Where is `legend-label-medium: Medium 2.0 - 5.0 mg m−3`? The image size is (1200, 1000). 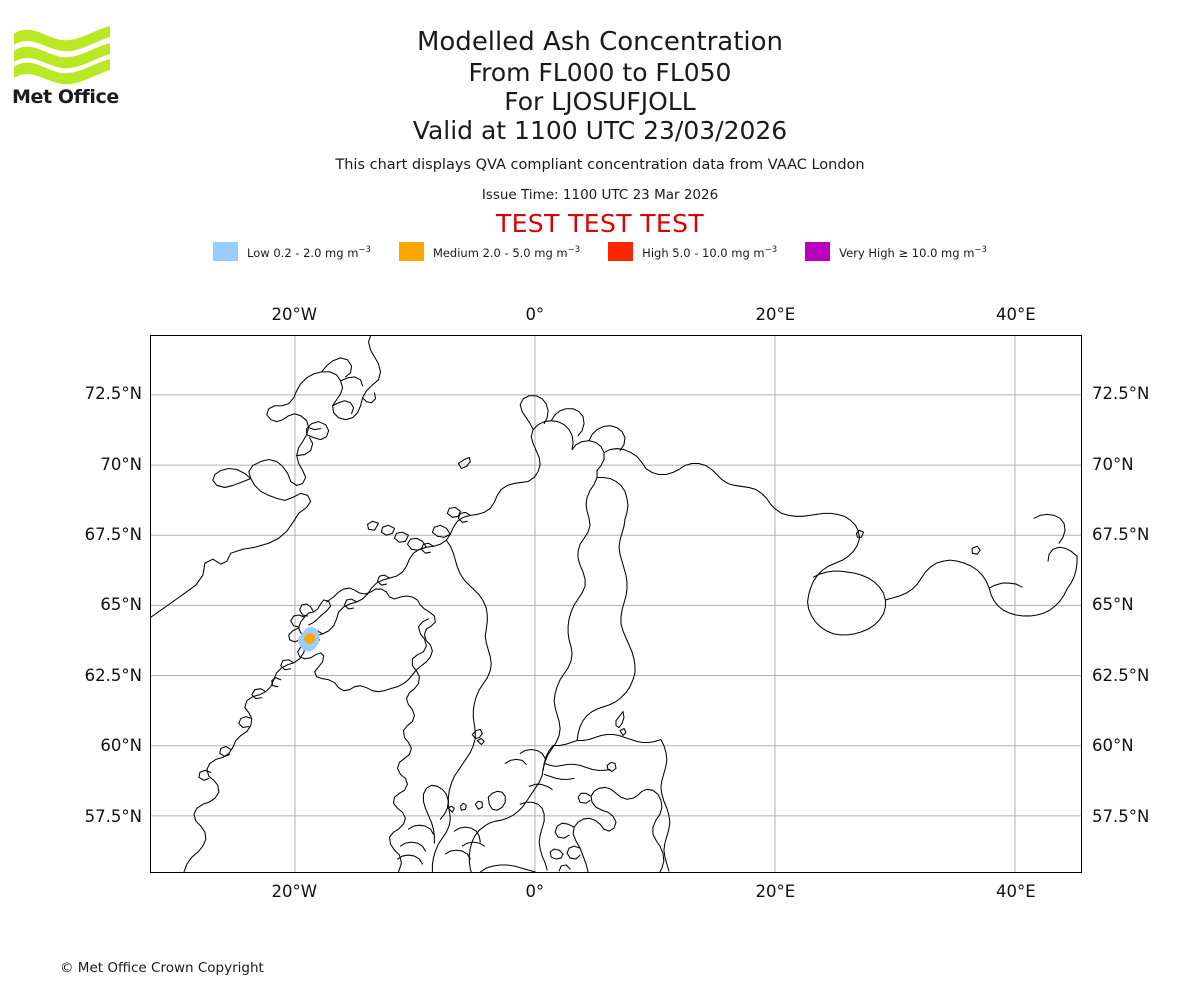
legend-label-medium: Medium 2.0 - 5.0 mg m−3 is located at coordinates (506, 252).